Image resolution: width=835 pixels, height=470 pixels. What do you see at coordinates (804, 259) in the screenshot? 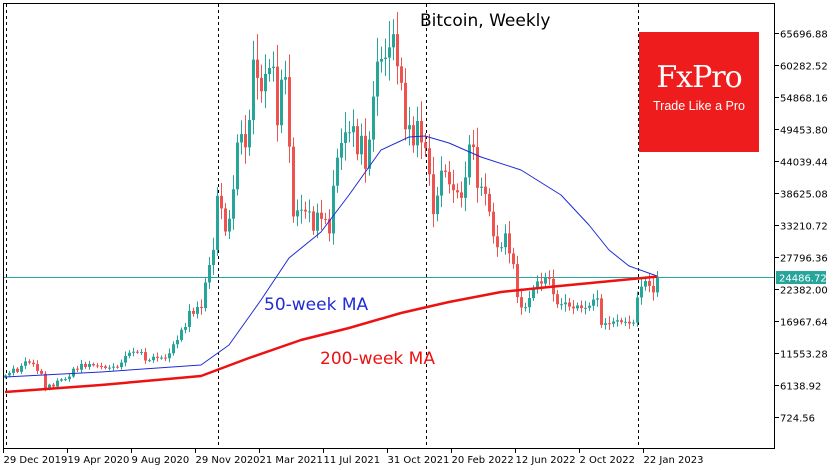
I see `y-tick-label: 27796.36` at bounding box center [804, 259].